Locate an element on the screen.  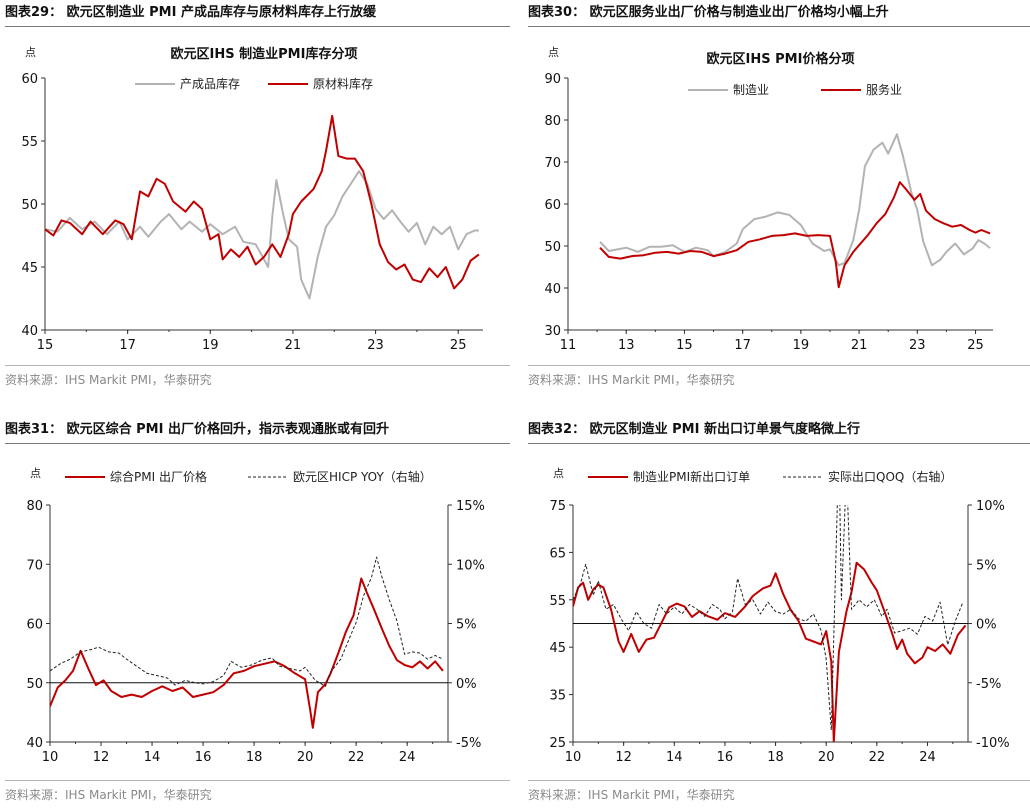
legend-label-1: 实际出口QOQ（右轴） is located at coordinates (890, 476).